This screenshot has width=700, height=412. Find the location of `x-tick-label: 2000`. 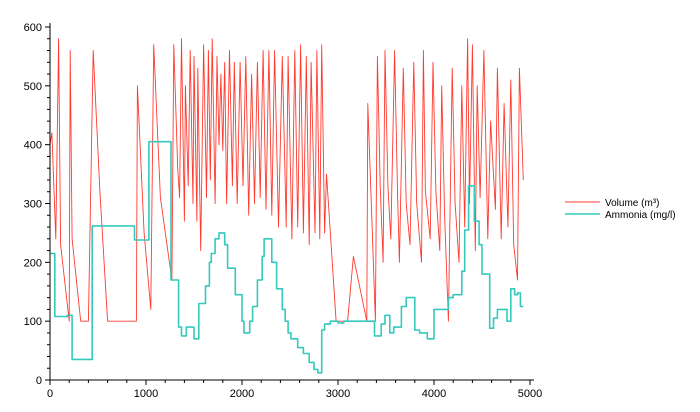

x-tick-label: 2000 is located at coordinates (242, 394).